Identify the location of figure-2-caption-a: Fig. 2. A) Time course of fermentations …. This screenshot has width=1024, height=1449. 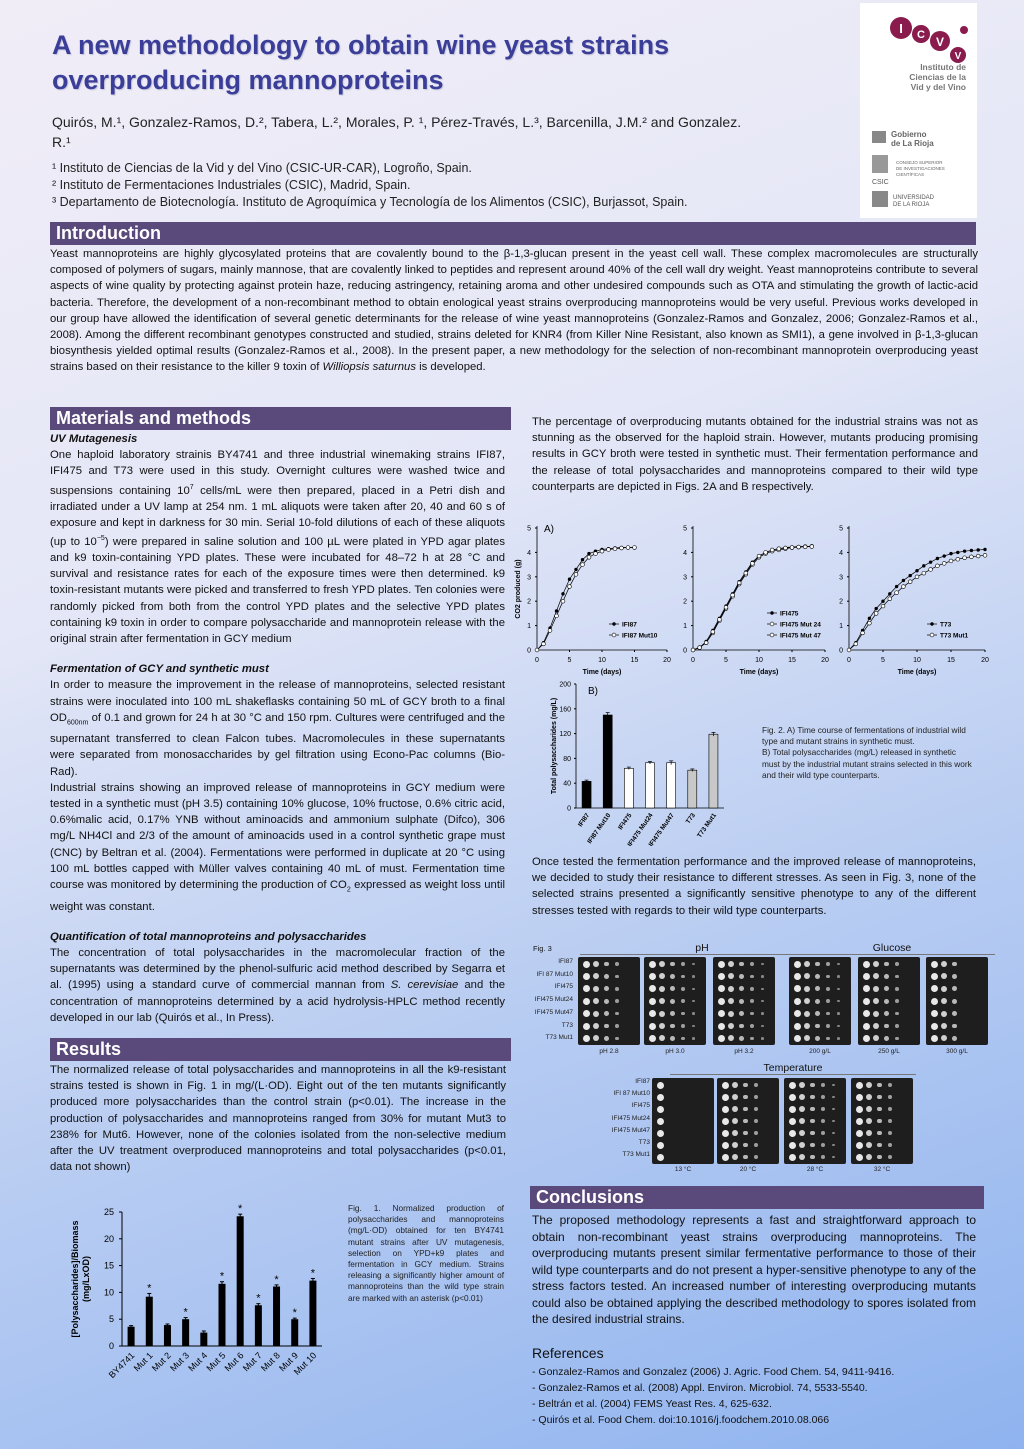
(864, 736).